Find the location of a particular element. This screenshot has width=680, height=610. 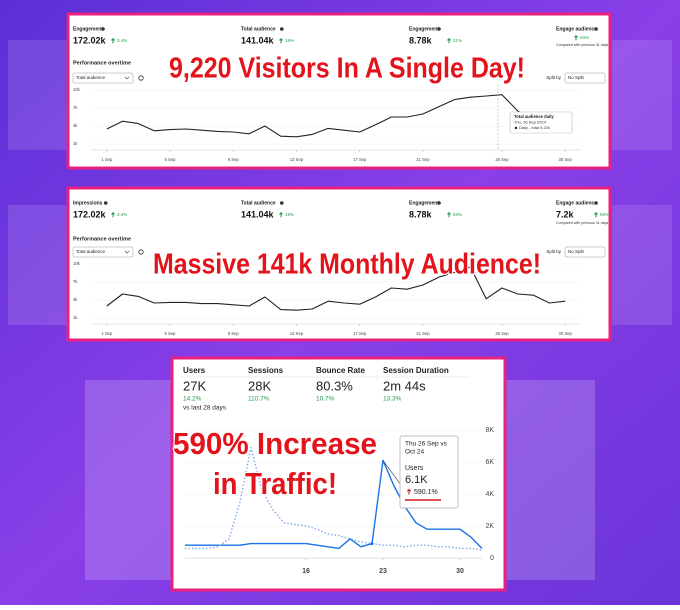

metric-value: 27K is located at coordinates (194, 385).